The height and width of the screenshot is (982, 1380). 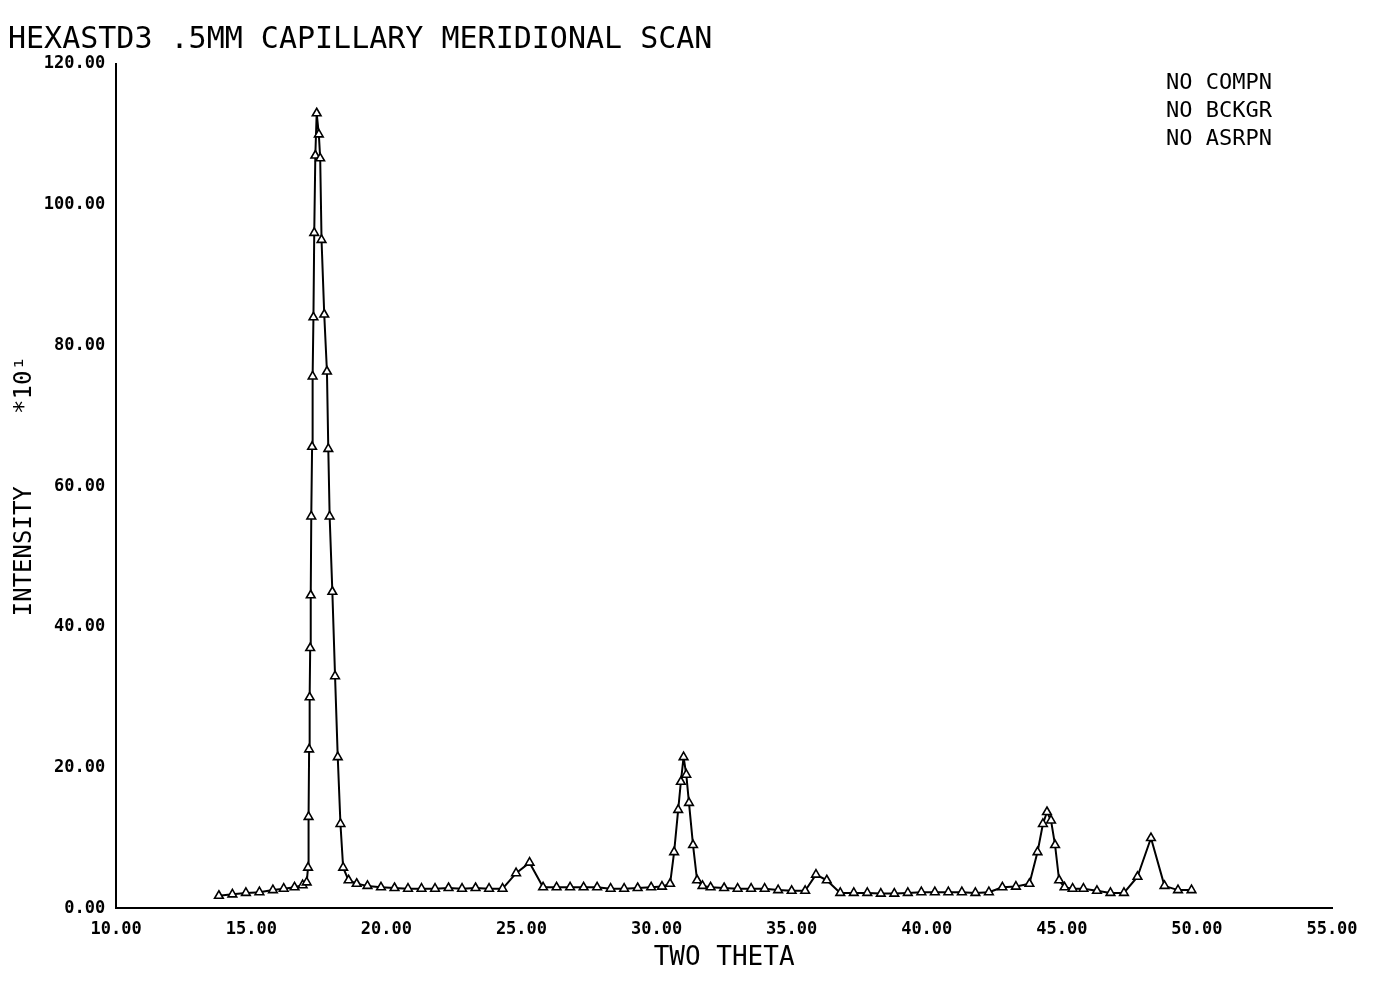 What do you see at coordinates (74, 203) in the screenshot?
I see `y-tick-label: 100.00` at bounding box center [74, 203].